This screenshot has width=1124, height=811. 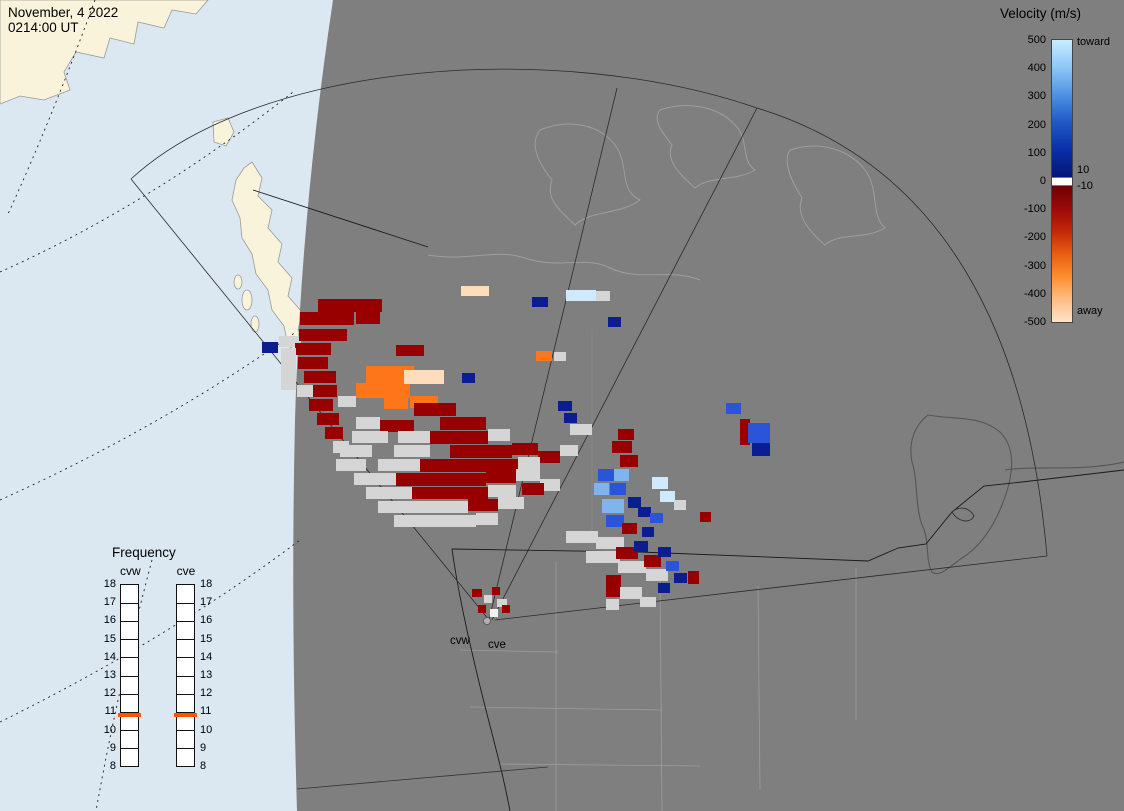 What do you see at coordinates (656, 193) in the screenshot?
I see `arctic-coastlines` at bounding box center [656, 193].